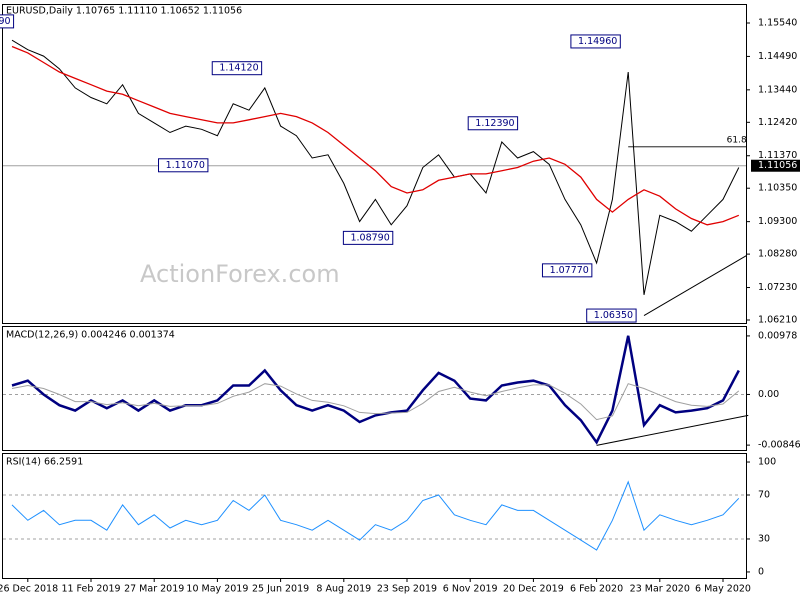 The width and height of the screenshot is (800, 600). I want to click on annotation-label: 1.08790, so click(369, 237).